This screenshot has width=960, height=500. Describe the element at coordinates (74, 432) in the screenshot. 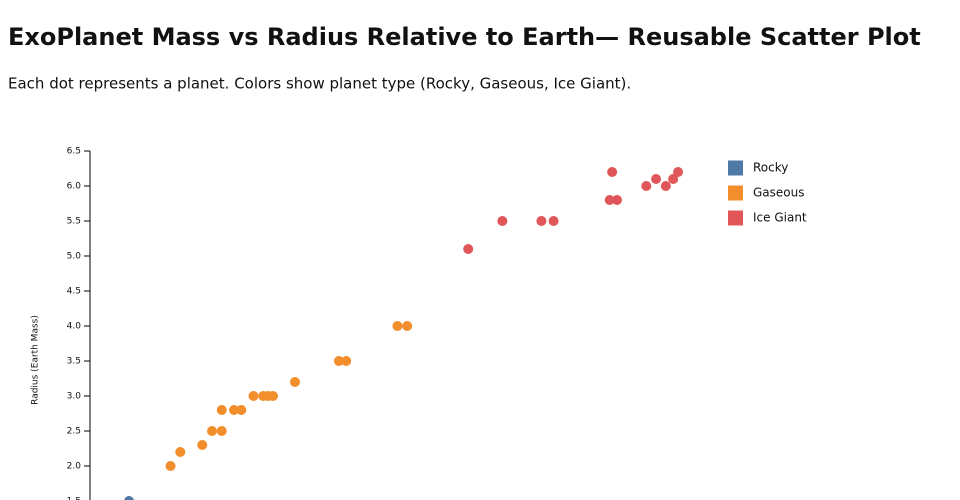

I see `y-tick-label: 2.5` at that location.